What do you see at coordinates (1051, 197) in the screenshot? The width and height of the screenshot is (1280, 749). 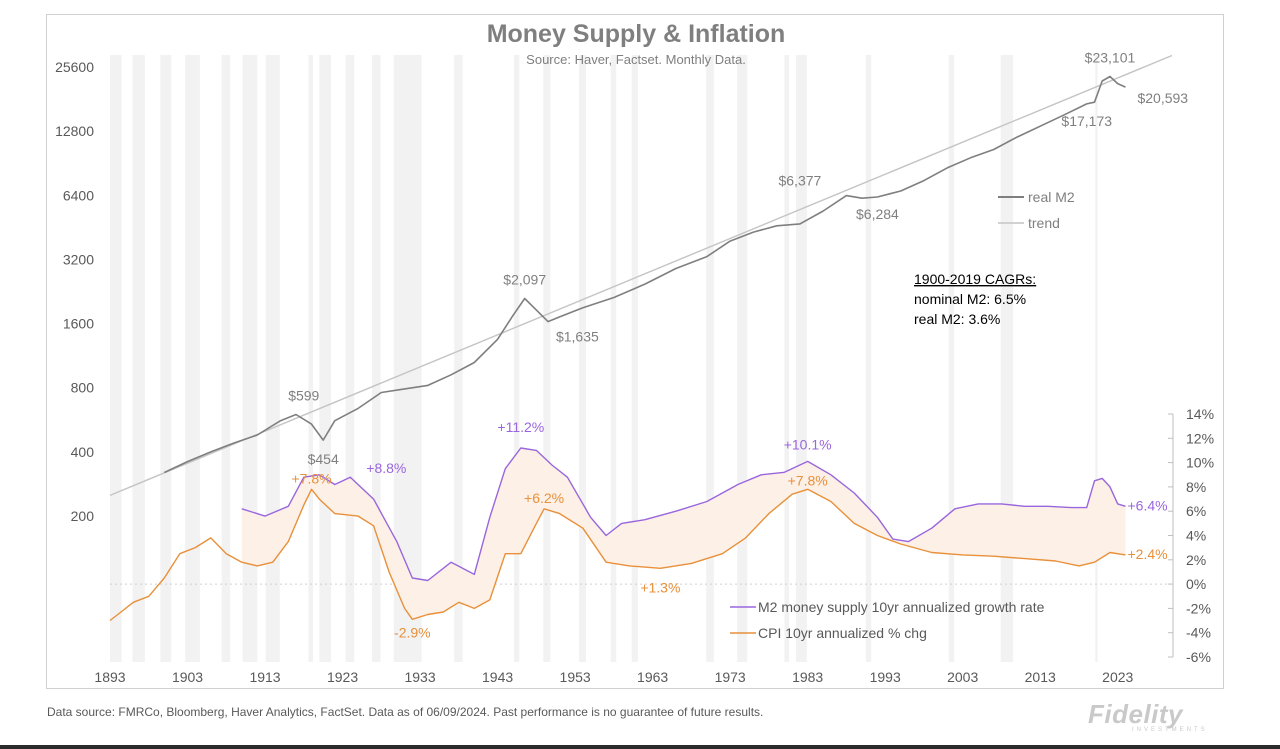 I see `legend-label: real M2` at bounding box center [1051, 197].